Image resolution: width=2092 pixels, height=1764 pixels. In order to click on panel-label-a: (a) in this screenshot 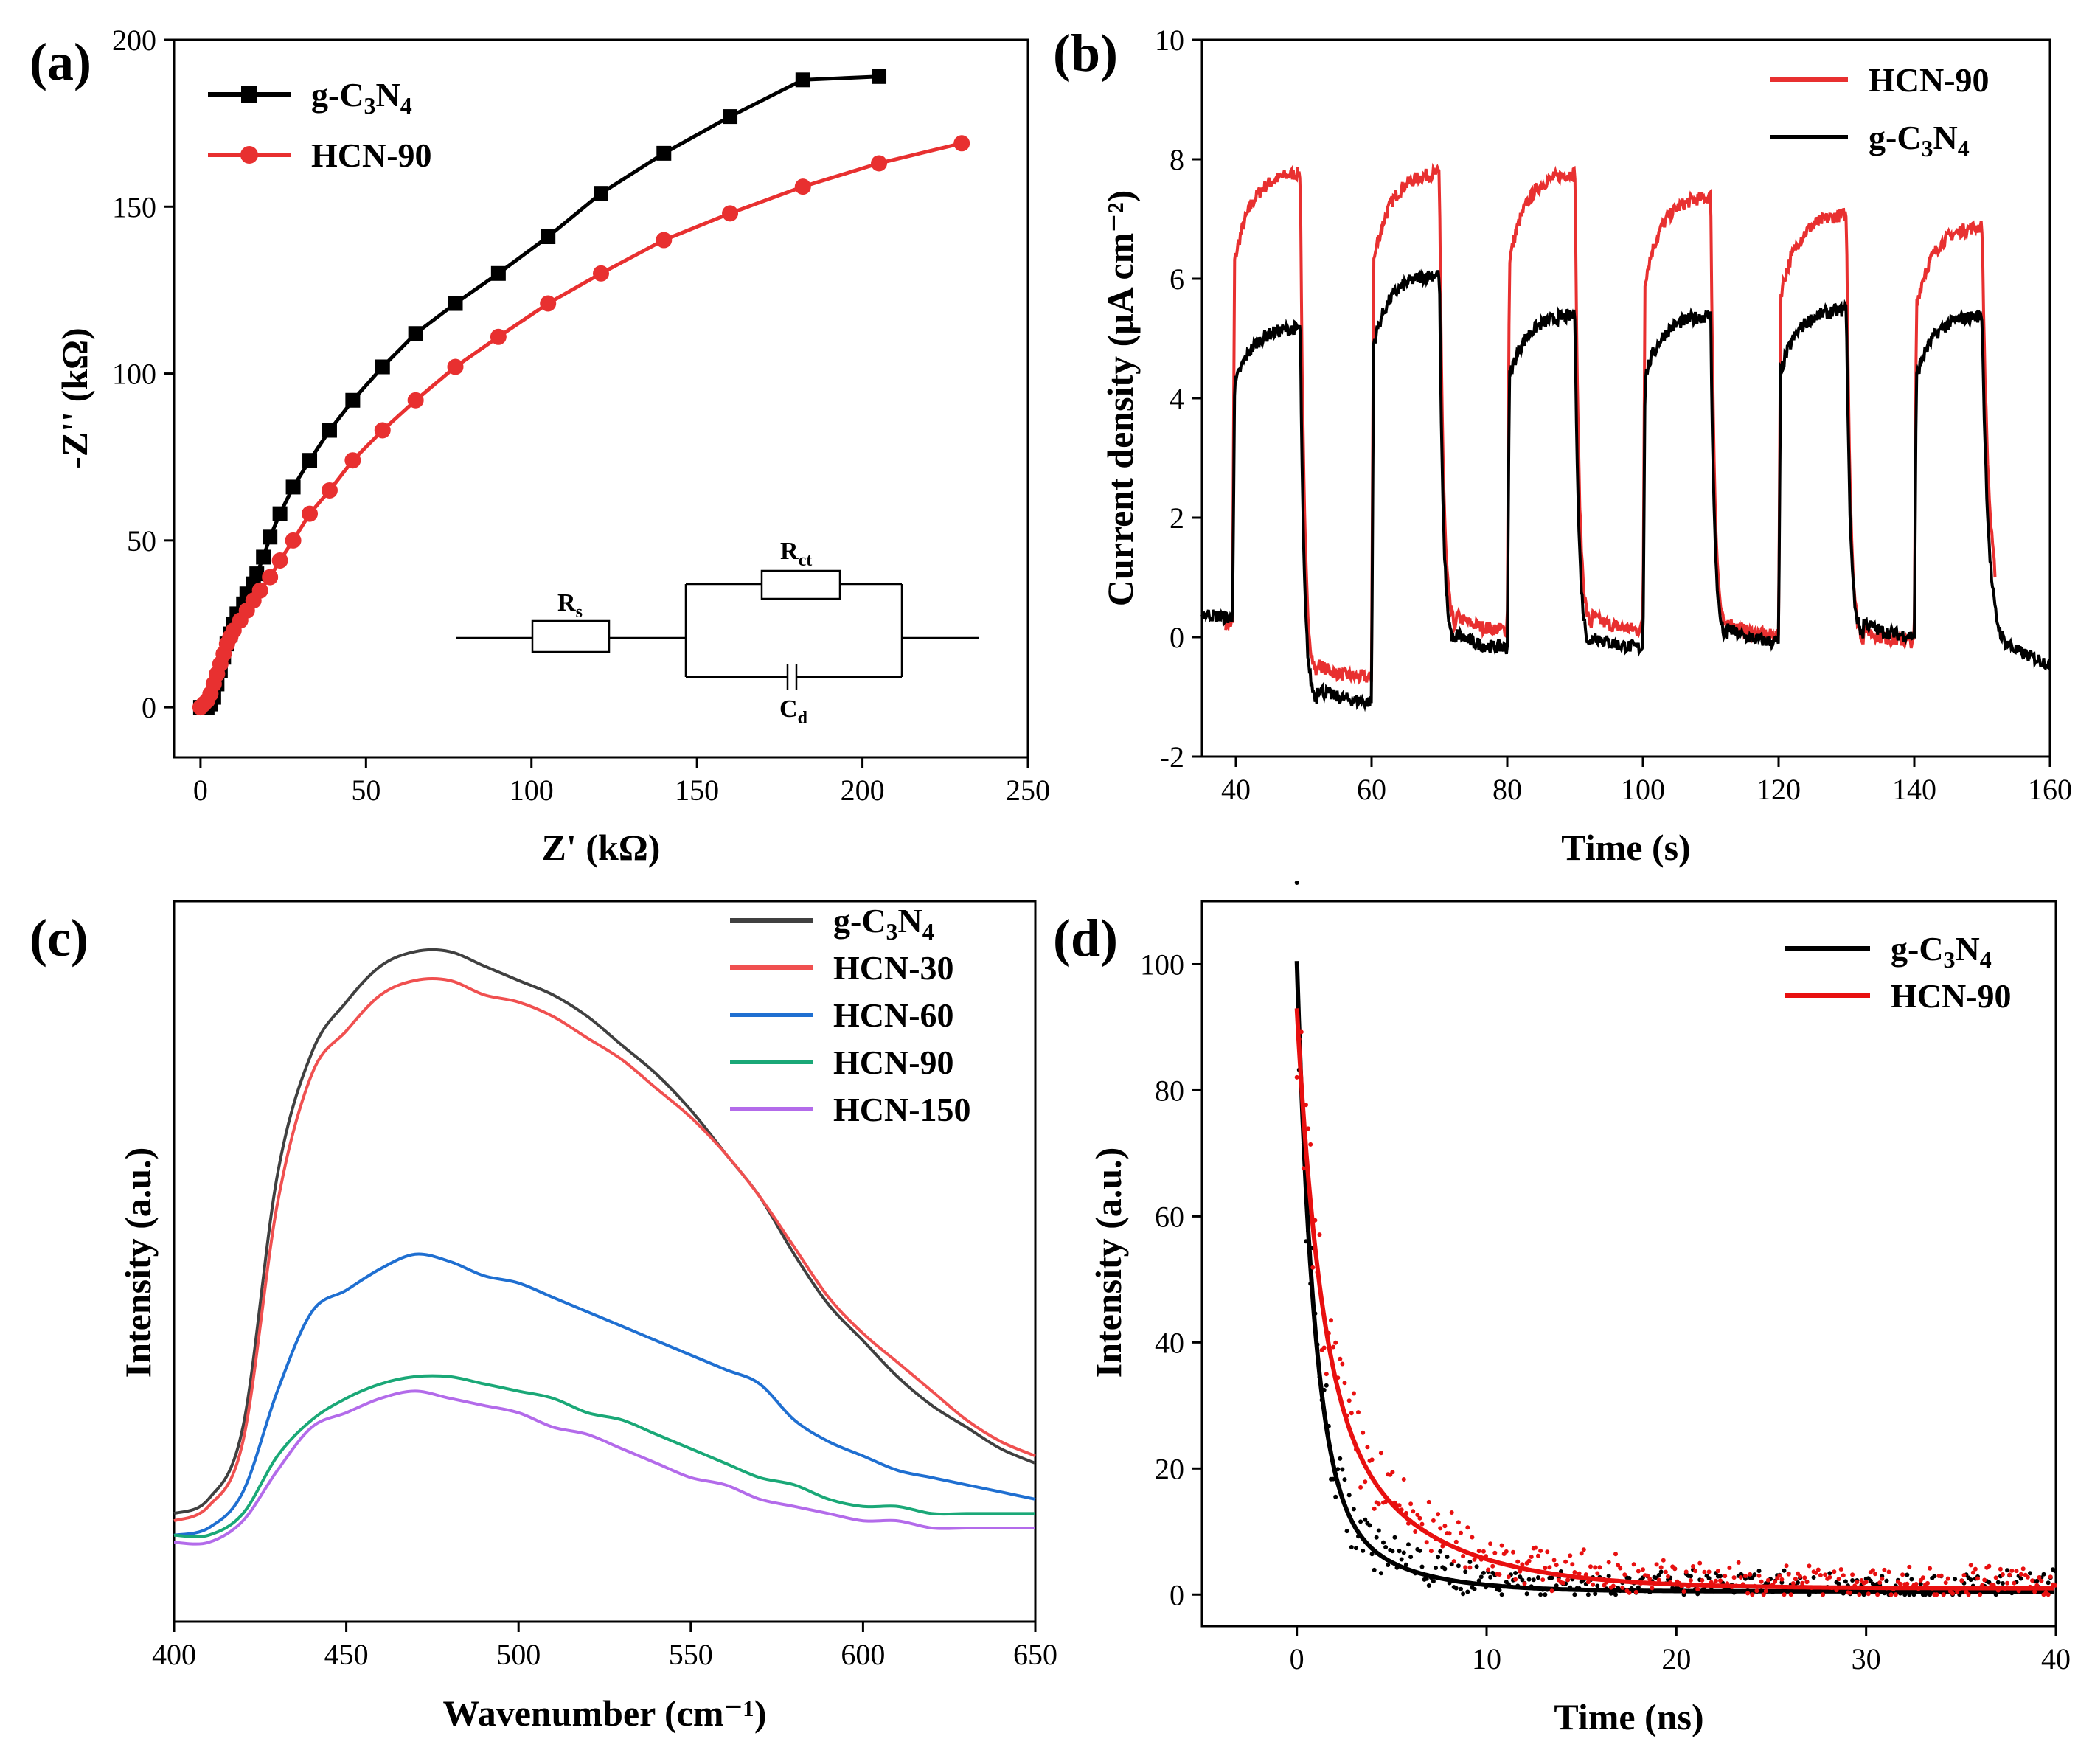, I will do `click(60, 61)`.